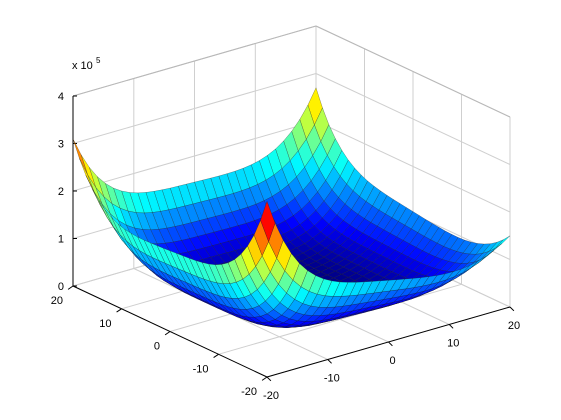 The image size is (561, 420). What do you see at coordinates (201, 369) in the screenshot?
I see `y-tick-label: -10` at bounding box center [201, 369].